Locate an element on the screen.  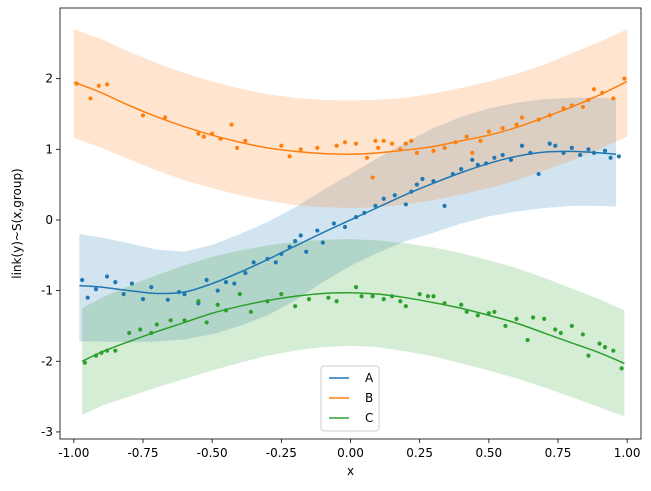
y-tick-label: 1 is located at coordinates (49, 149).